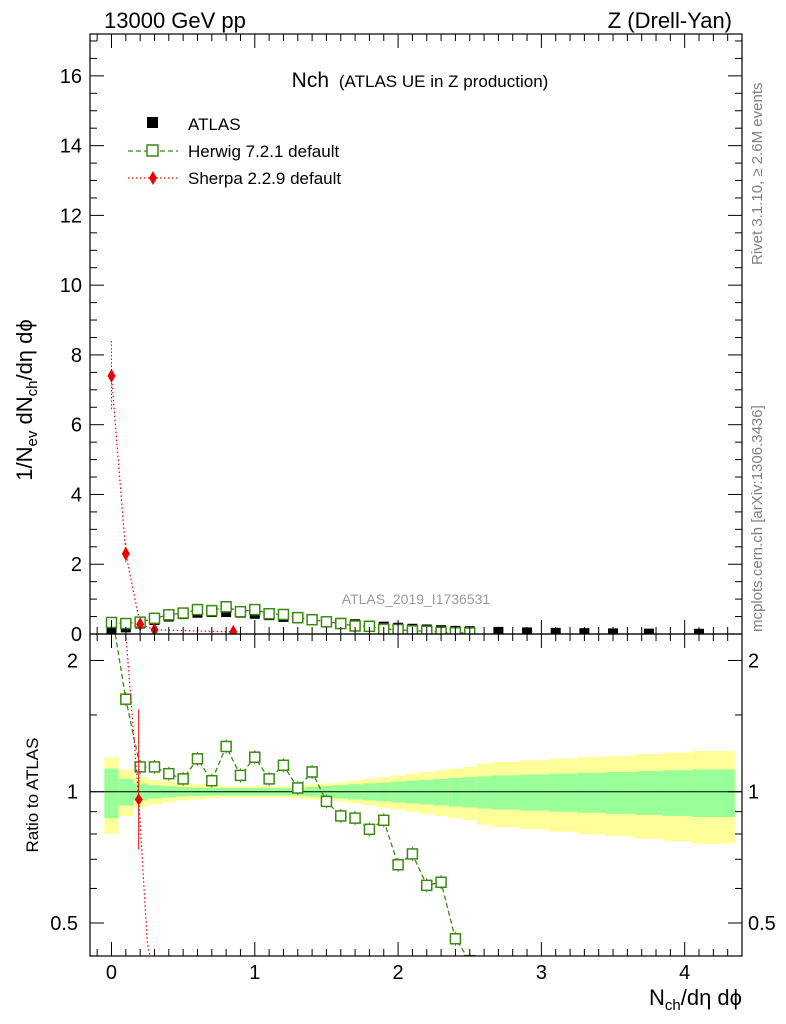 Image resolution: width=786 pixels, height=1024 pixels. Describe the element at coordinates (757, 174) in the screenshot. I see `rivet-version-label: Rivet 3.1.10, ≥ 2.6M events` at that location.